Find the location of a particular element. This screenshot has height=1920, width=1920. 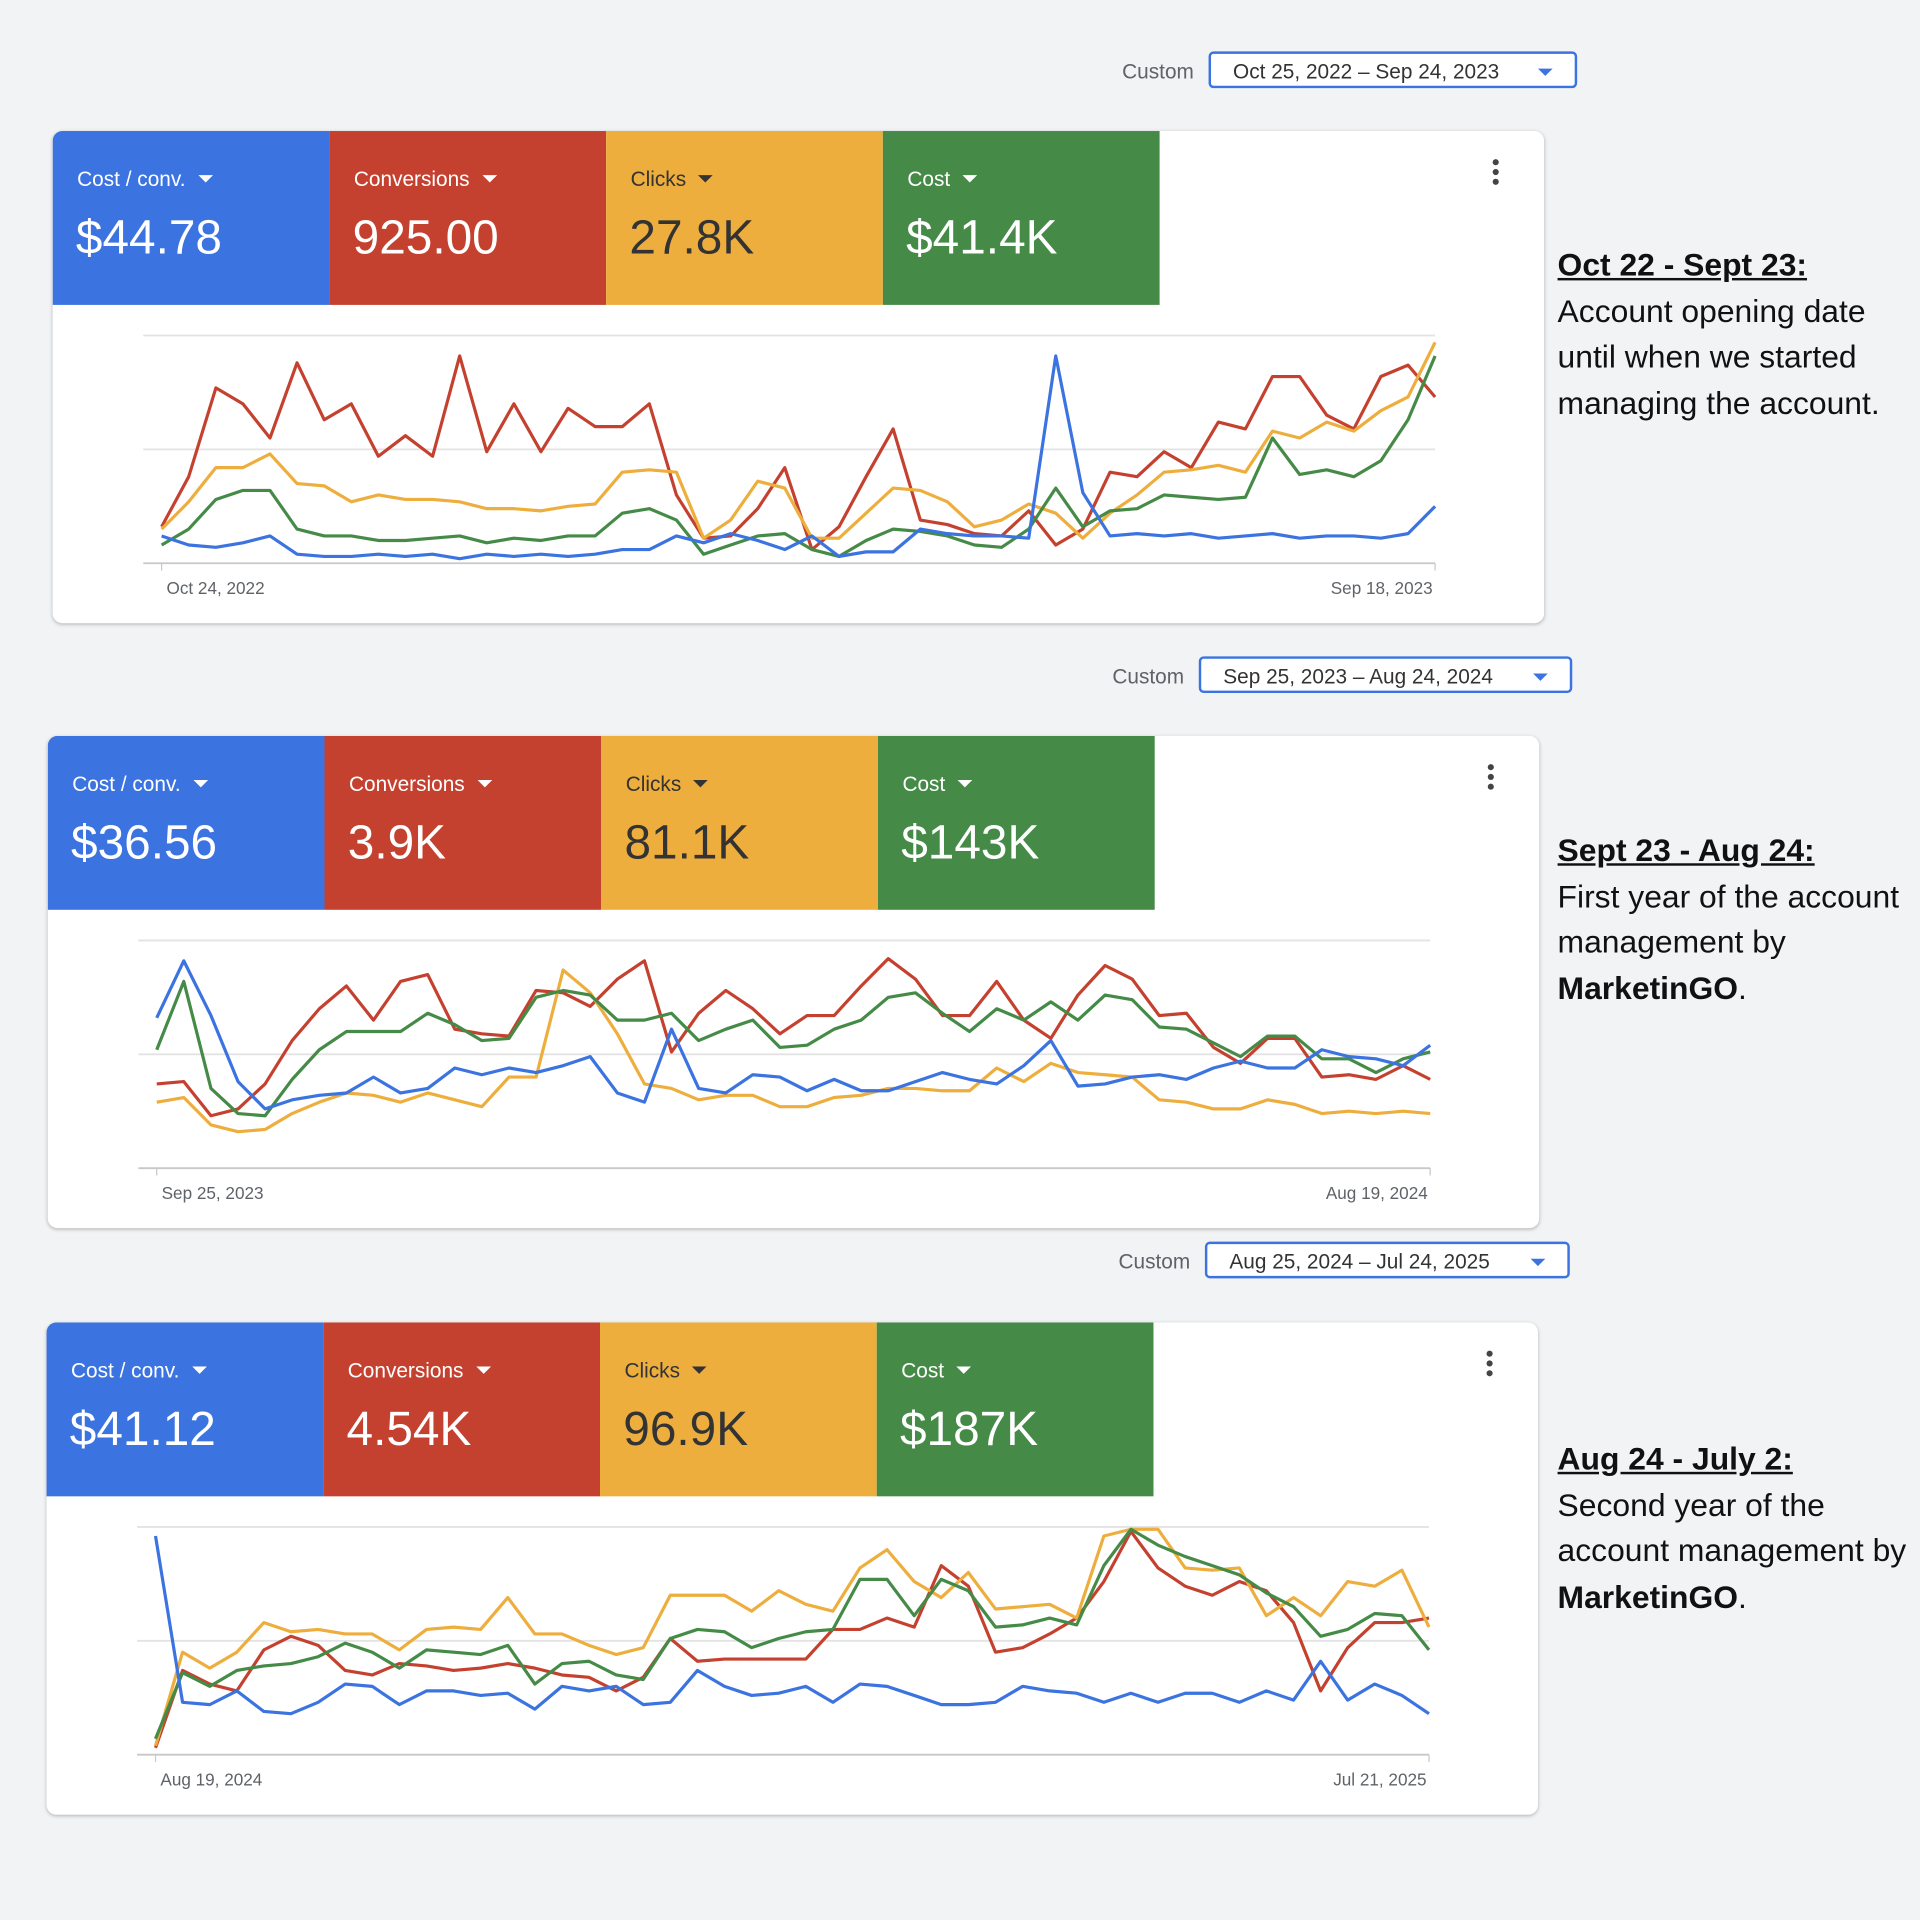

scorecard: Clicks 96.9K is located at coordinates (738, 1409).